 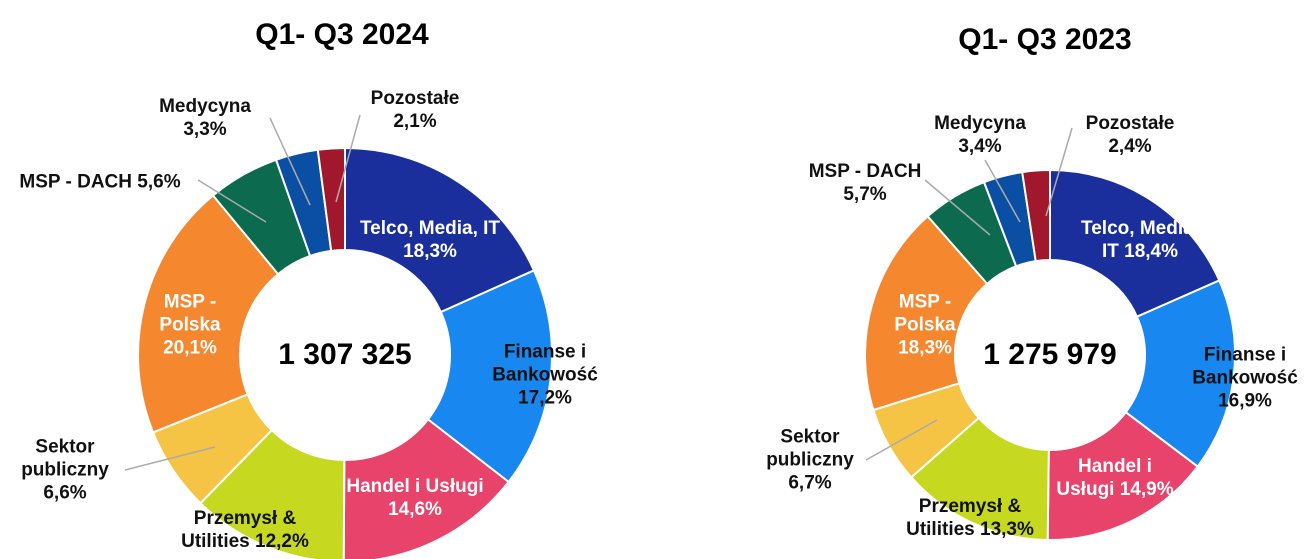 I want to click on slice-label: MSP - Polska 20,1%, so click(x=190, y=325).